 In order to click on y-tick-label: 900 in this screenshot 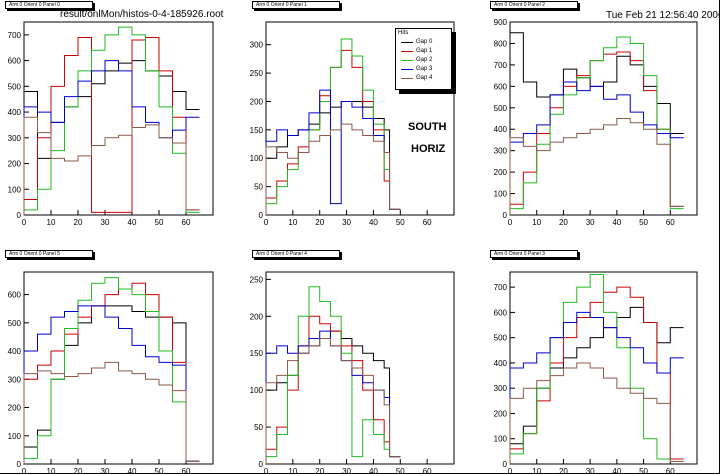, I will do `click(501, 22)`.